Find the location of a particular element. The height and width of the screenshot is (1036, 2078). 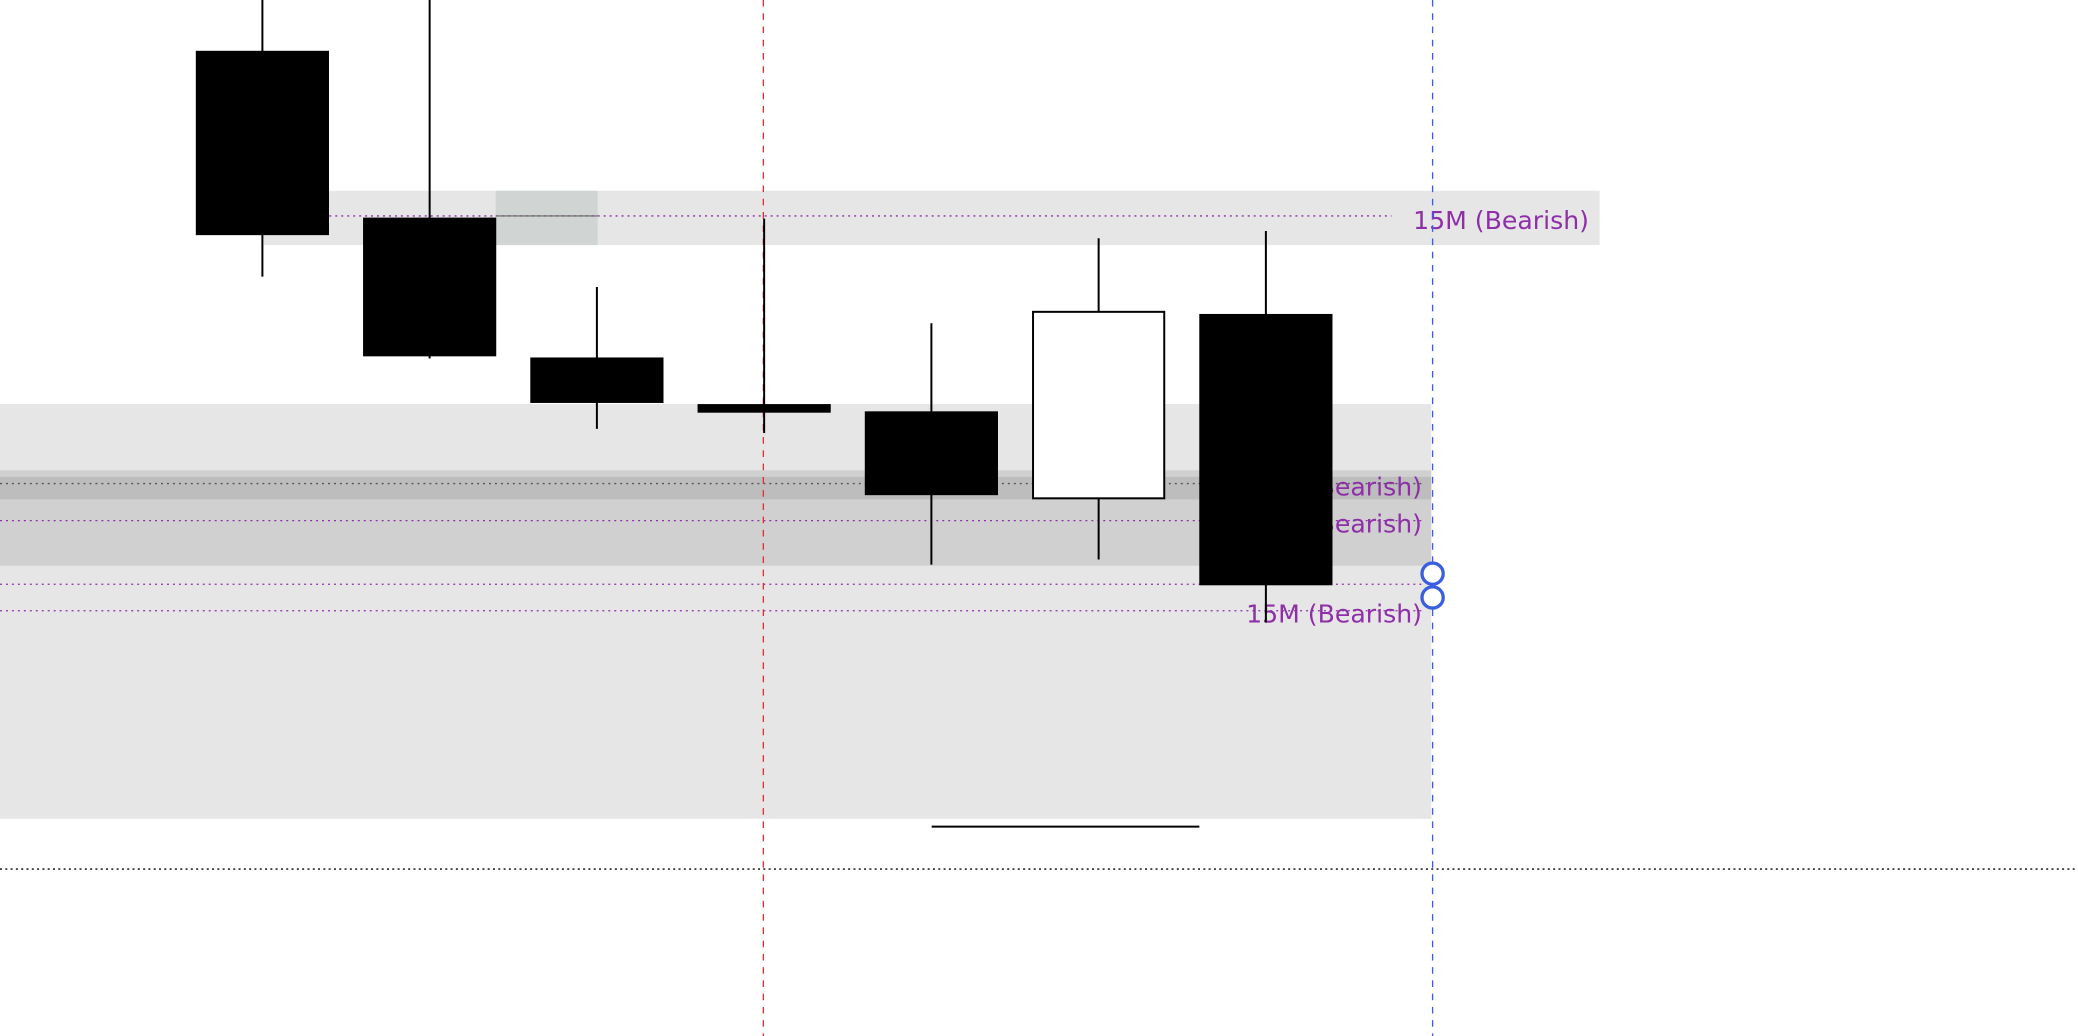

candle-body-bullish is located at coordinates (1099, 405).